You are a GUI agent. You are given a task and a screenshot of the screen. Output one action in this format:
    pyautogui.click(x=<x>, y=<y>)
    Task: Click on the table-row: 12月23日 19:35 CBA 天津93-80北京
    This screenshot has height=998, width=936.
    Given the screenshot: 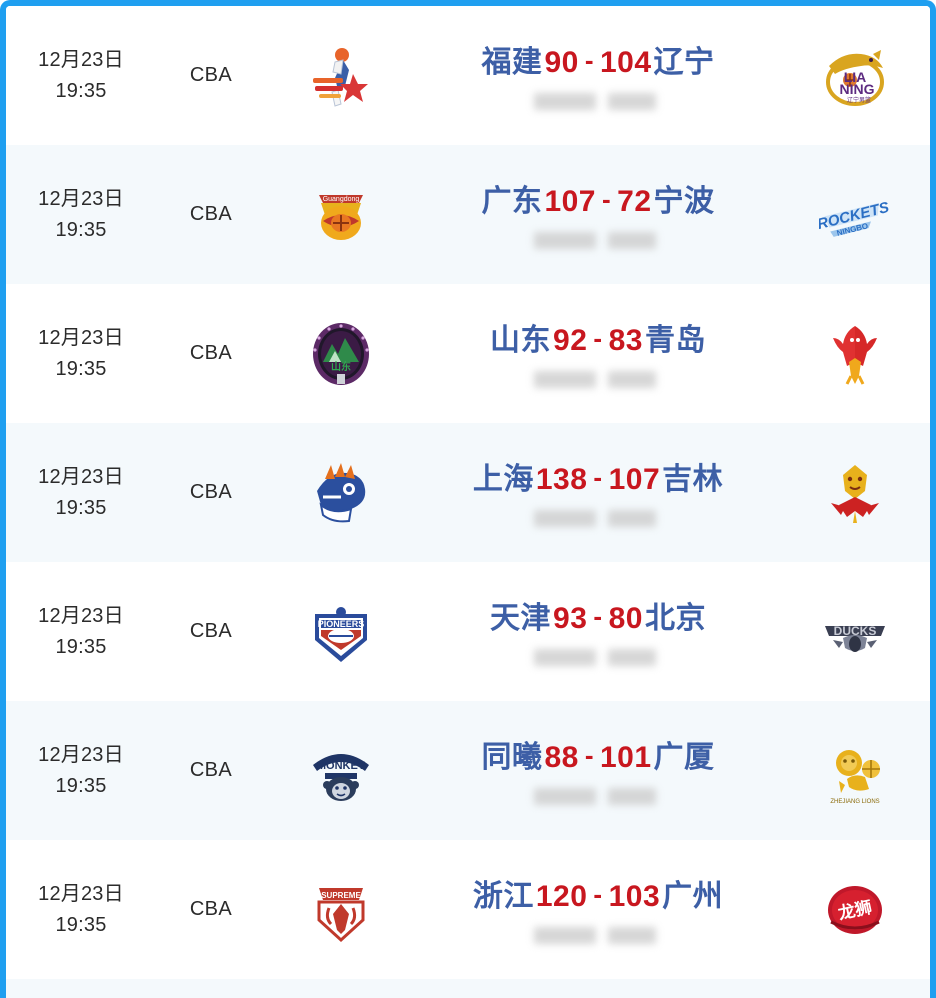 What is the action you would take?
    pyautogui.click(x=468, y=631)
    